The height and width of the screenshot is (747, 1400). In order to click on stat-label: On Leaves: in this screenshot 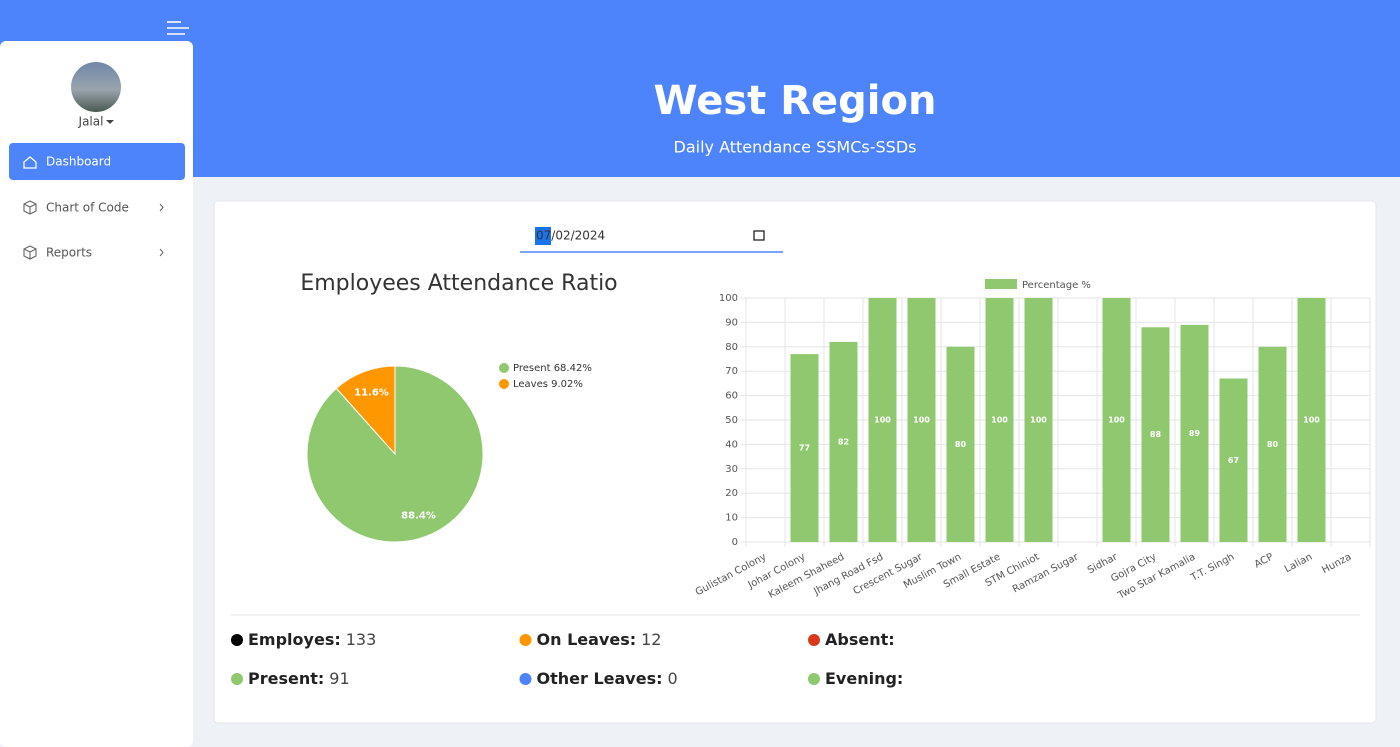, I will do `click(587, 639)`.